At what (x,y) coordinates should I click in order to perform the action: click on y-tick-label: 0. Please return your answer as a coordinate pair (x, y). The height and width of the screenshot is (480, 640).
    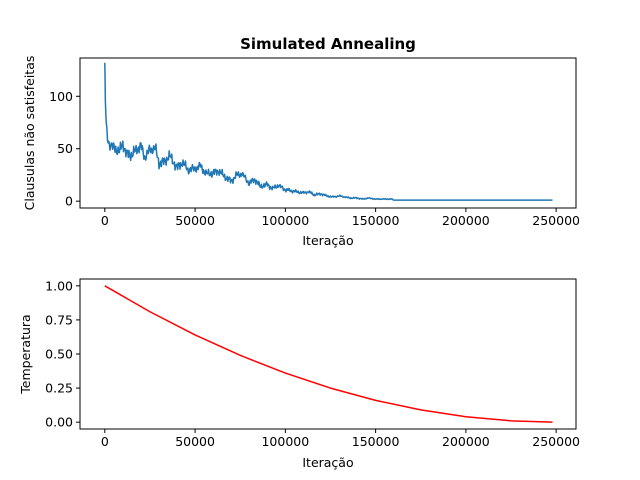
    Looking at the image, I should click on (69, 201).